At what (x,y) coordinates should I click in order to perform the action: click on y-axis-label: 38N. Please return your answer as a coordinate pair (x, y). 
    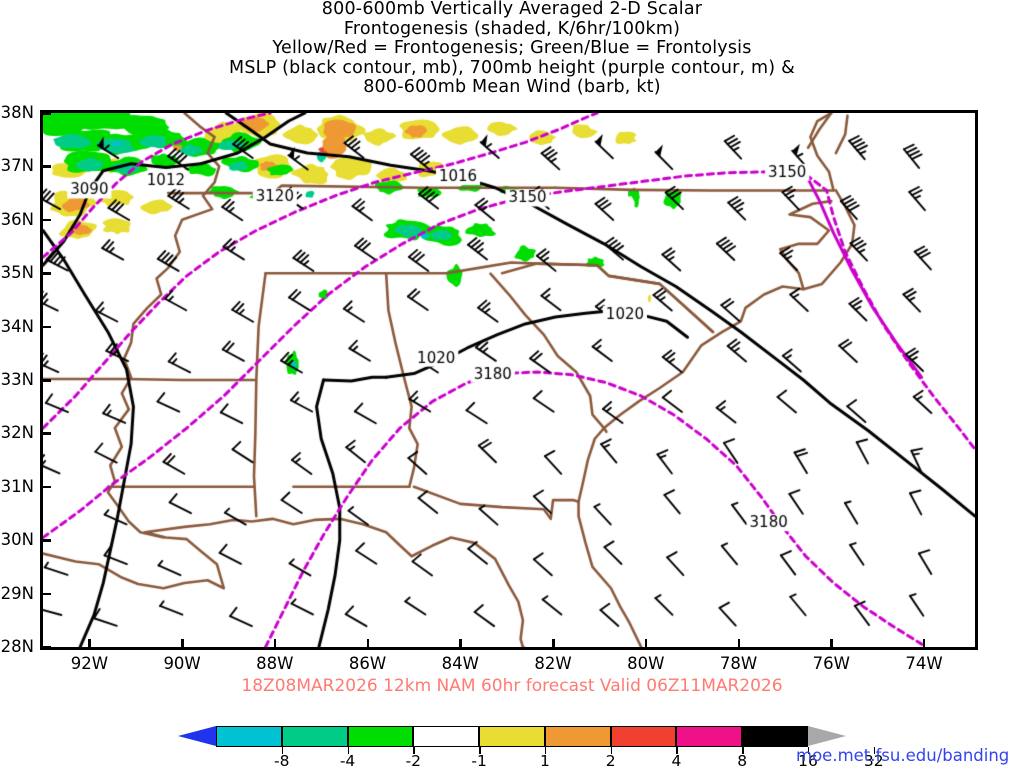
    Looking at the image, I should click on (17, 112).